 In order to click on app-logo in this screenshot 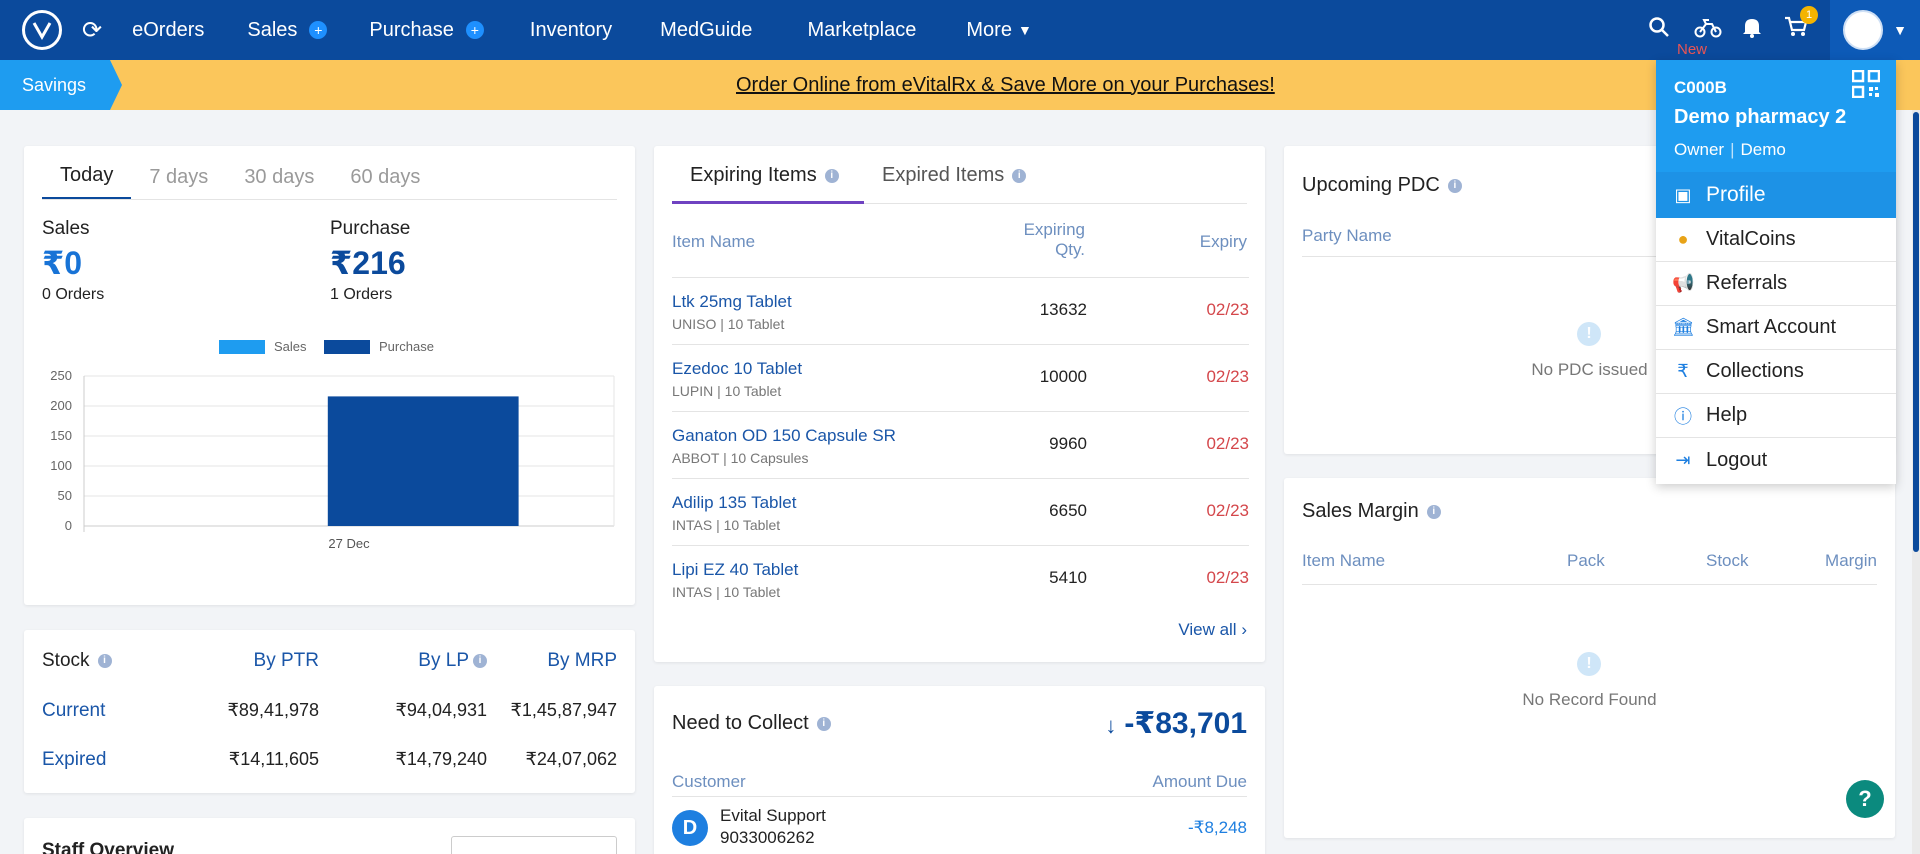, I will do `click(42, 30)`.